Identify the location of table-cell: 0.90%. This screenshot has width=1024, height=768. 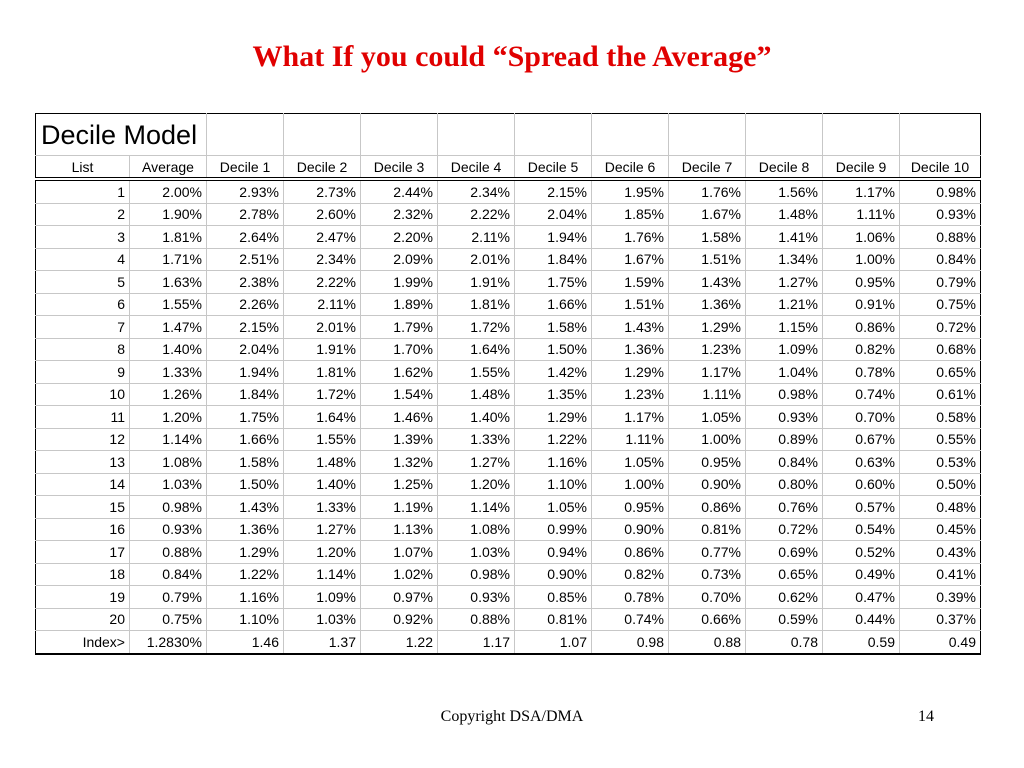
(630, 529).